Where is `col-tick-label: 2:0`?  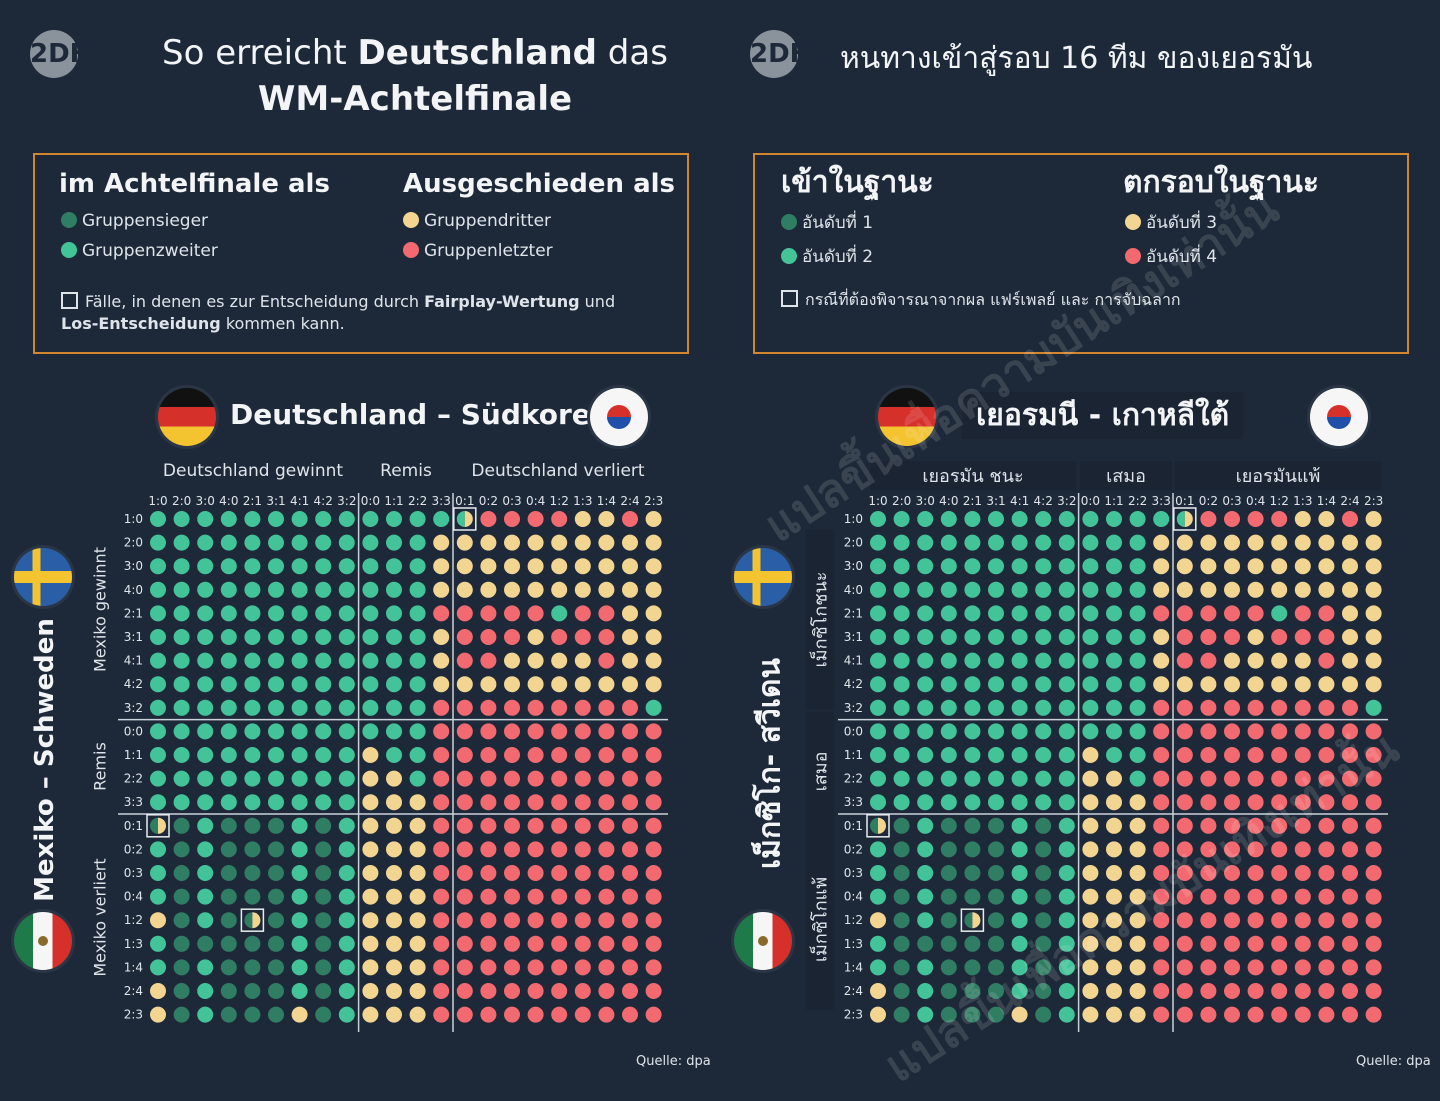
col-tick-label: 2:0 is located at coordinates (181, 501).